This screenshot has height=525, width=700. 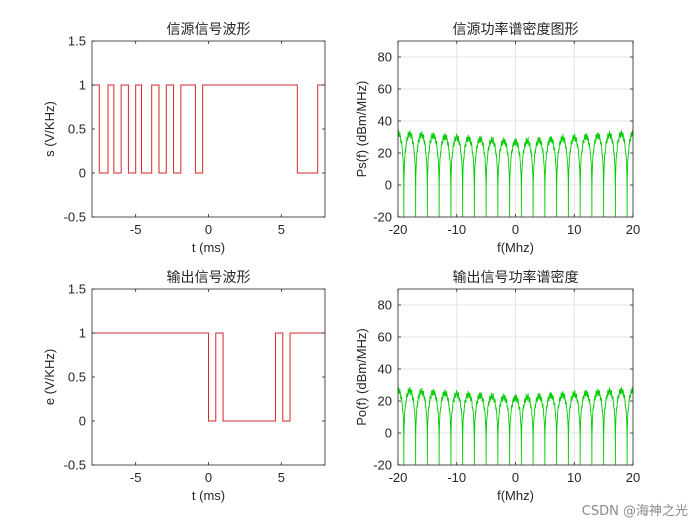 I want to click on watermark-text: CSDN @海神之光, so click(x=634, y=511).